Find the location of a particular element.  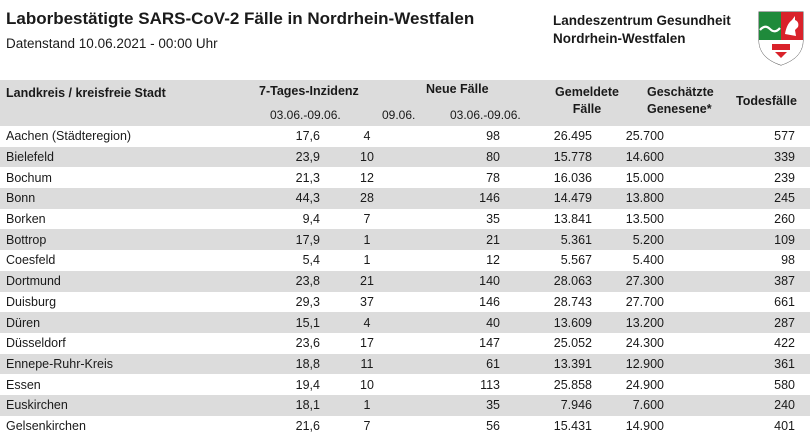

deaths-cell: 339 is located at coordinates (757, 157).